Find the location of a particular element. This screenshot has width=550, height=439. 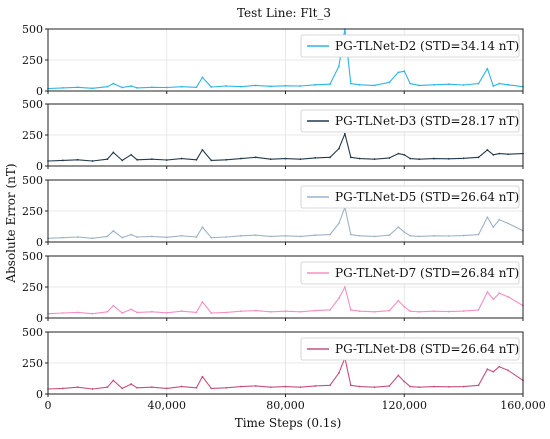

x-tick-label: 40,000 is located at coordinates (167, 405).